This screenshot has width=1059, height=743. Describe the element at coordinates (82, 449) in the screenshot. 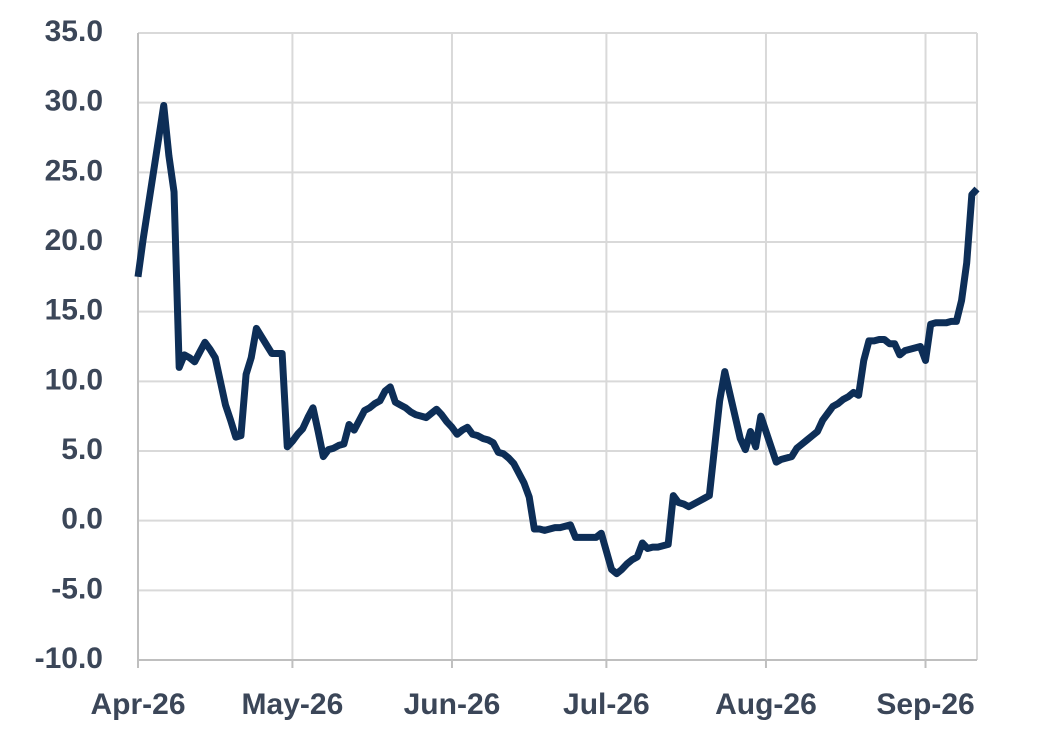

I see `y-tick-label: 5.0` at that location.